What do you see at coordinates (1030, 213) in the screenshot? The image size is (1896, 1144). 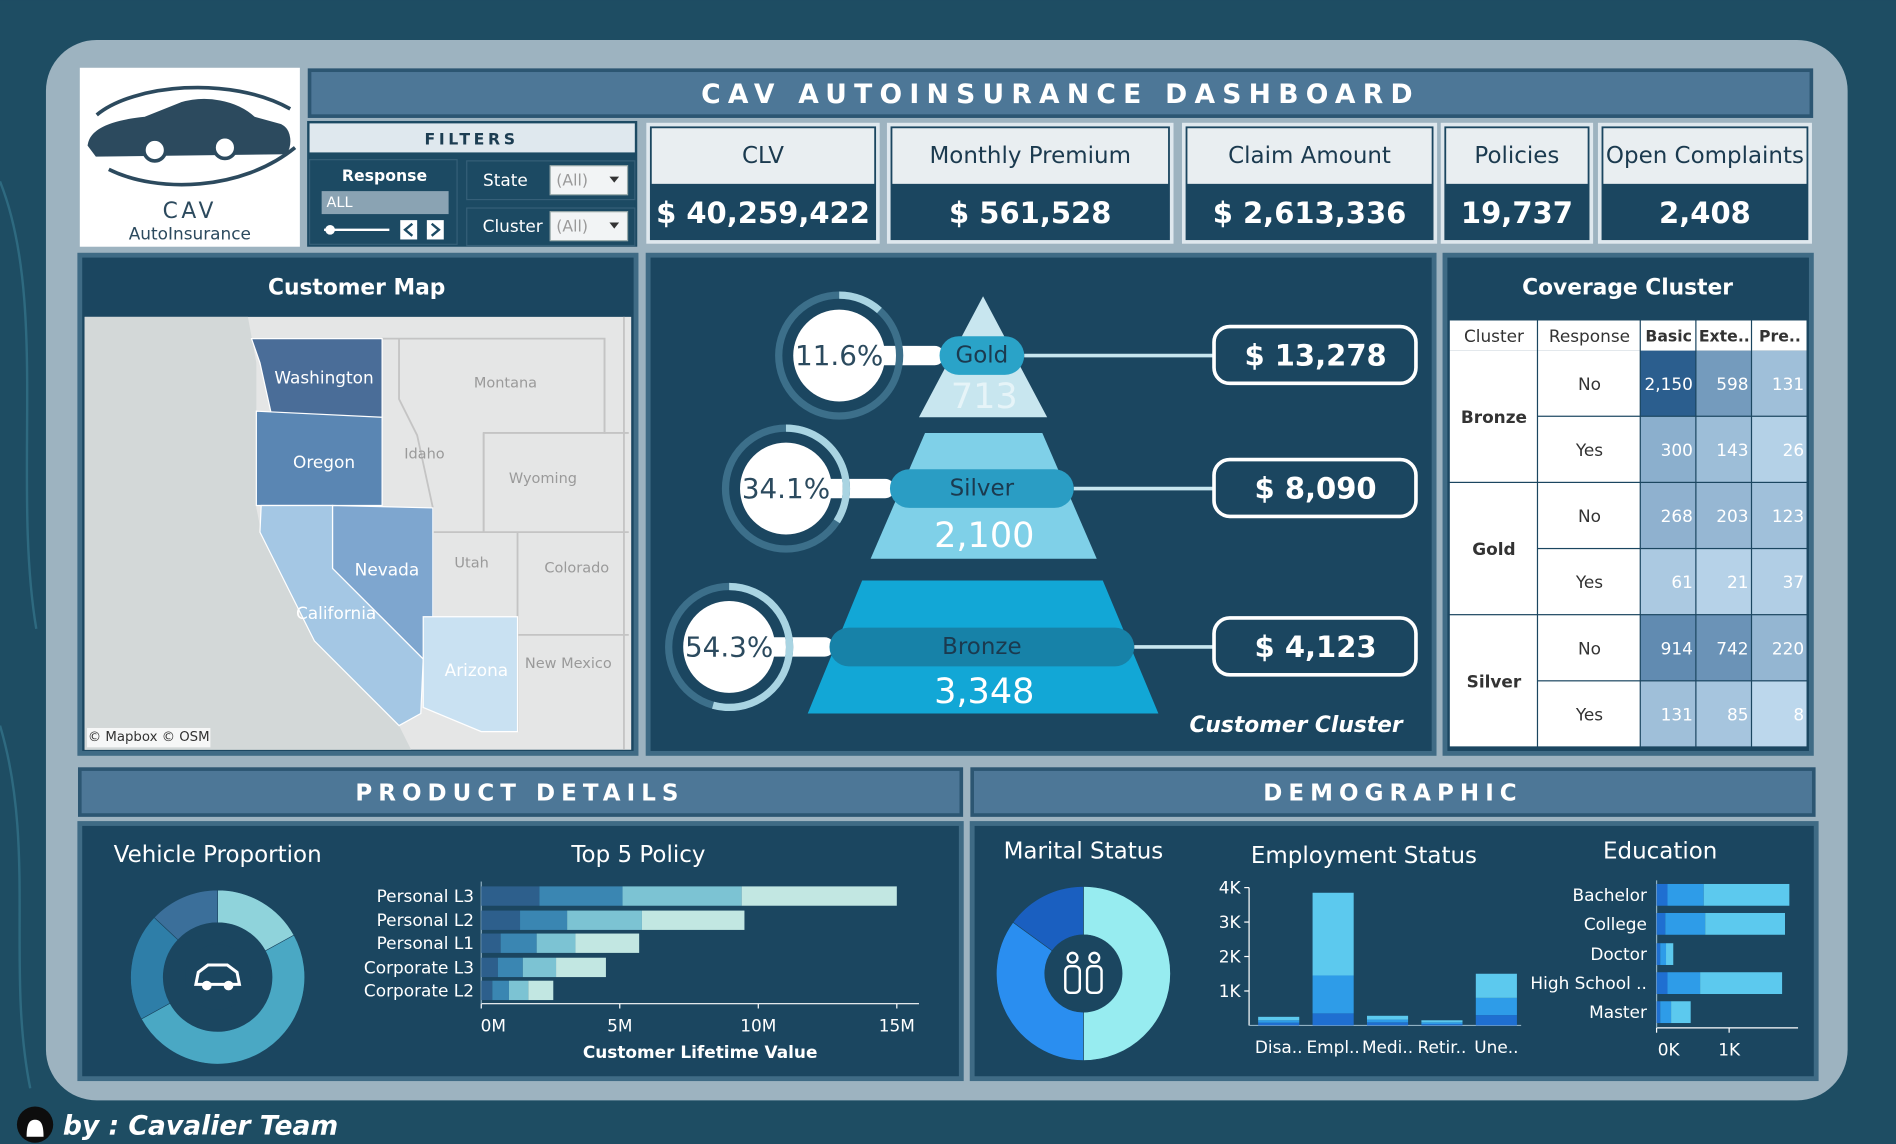 I see `kpi-value: $ 561,528` at bounding box center [1030, 213].